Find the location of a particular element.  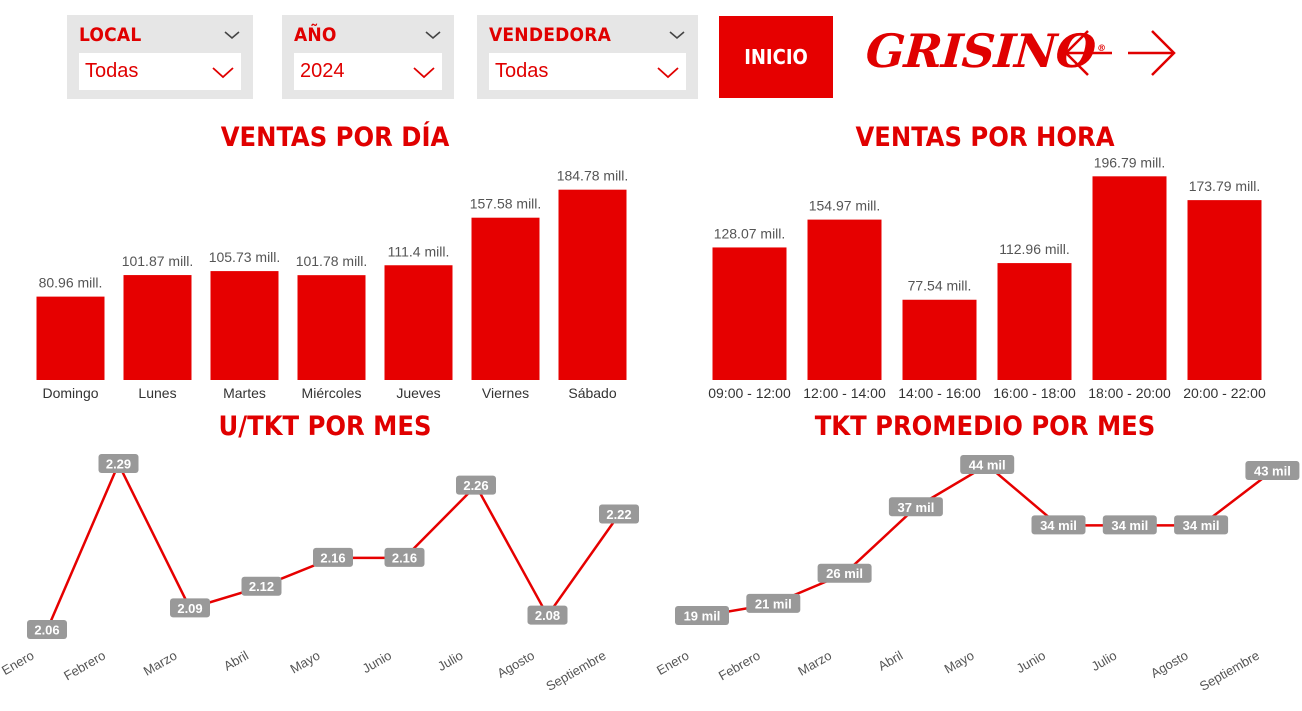

category-label: Jueves is located at coordinates (418, 393).